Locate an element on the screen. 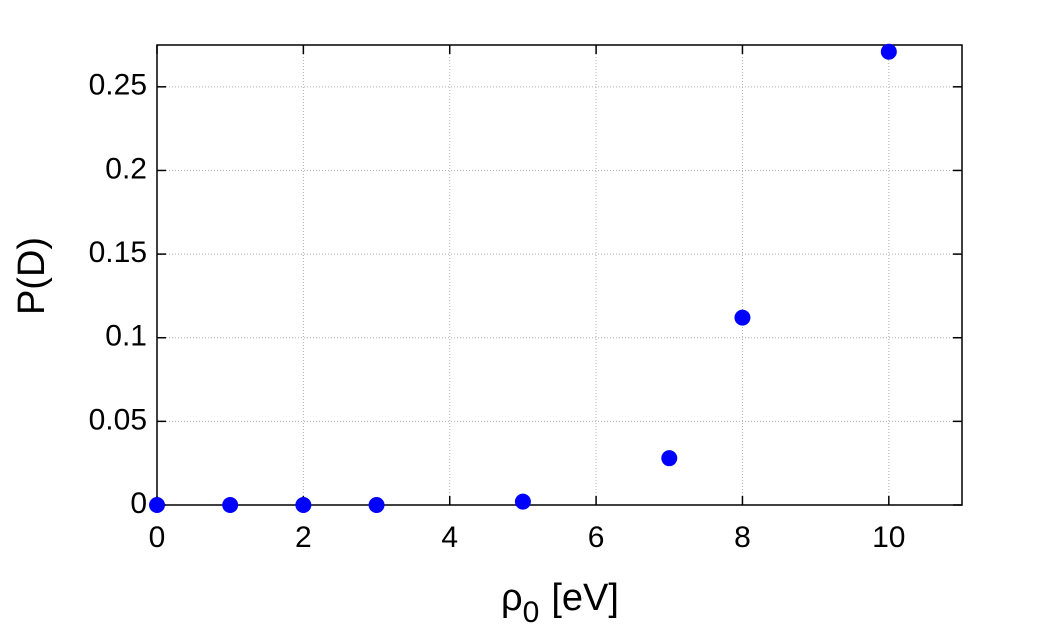  y-axis-label: P(D) is located at coordinates (32, 276).